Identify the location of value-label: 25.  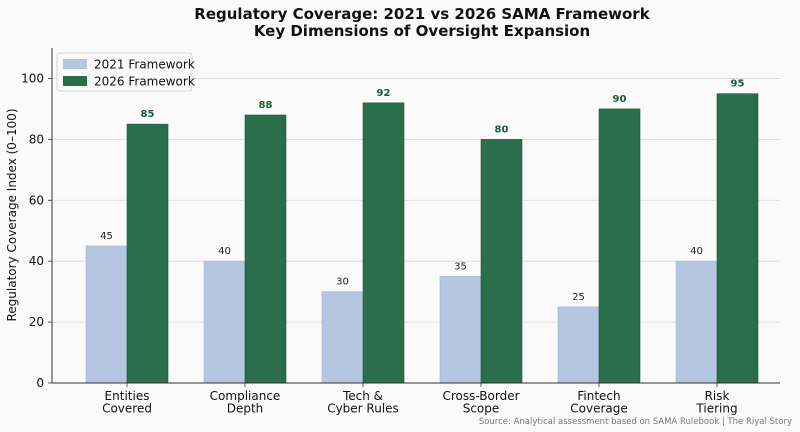
(578, 297).